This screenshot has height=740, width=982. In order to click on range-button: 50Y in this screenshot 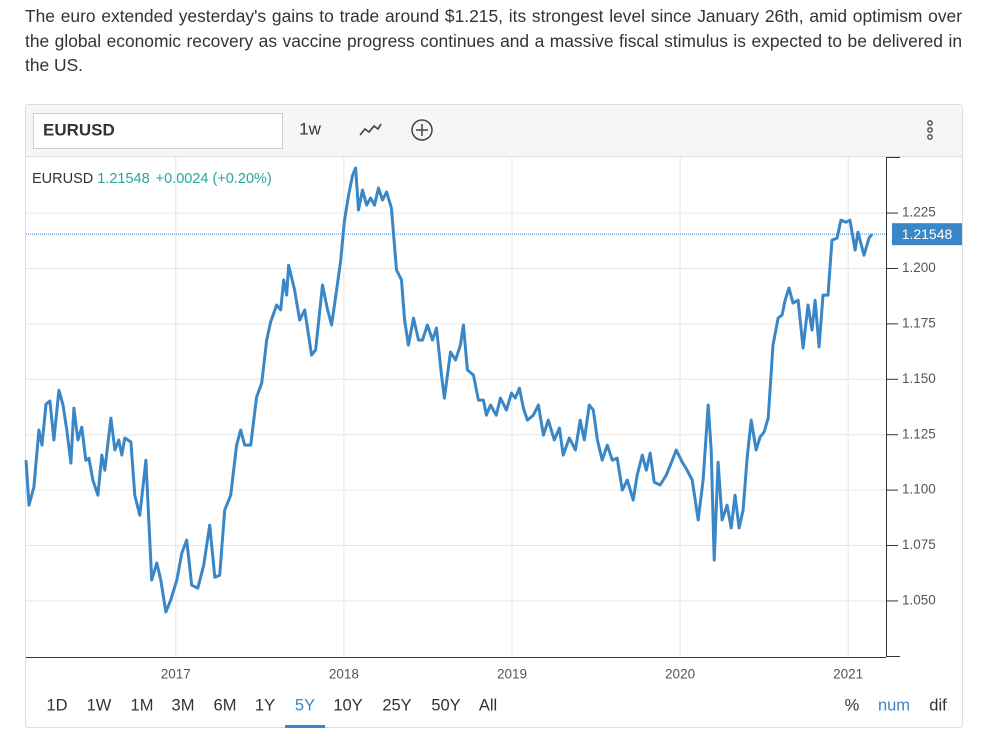, I will do `click(445, 705)`.